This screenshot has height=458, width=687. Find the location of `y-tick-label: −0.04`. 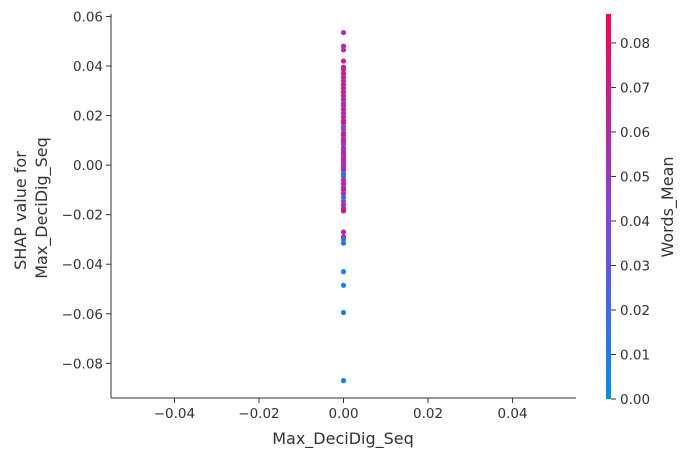

y-tick-label: −0.04 is located at coordinates (82, 265).